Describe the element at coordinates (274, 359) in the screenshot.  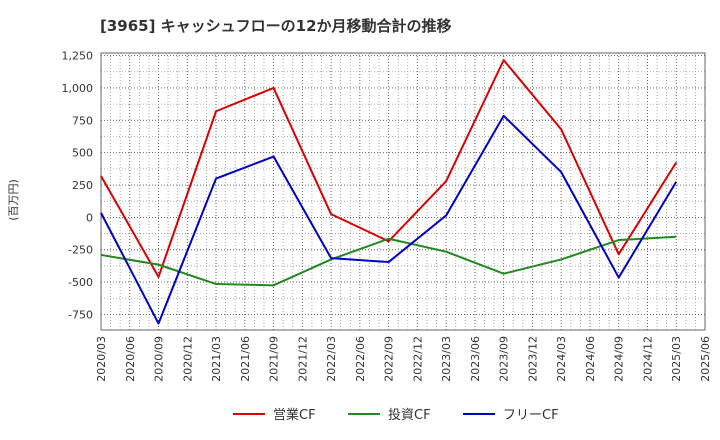
I see `x-tick-label: 2021/09` at that location.